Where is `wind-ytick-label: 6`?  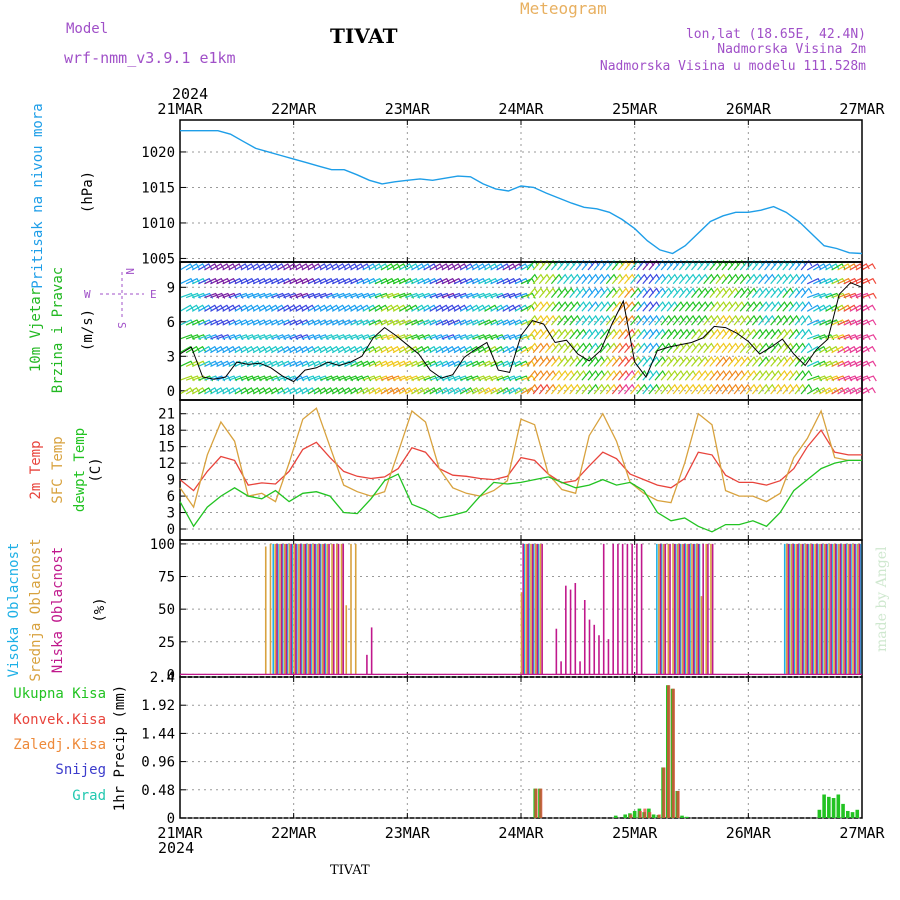 wind-ytick-label: 6 is located at coordinates (171, 323).